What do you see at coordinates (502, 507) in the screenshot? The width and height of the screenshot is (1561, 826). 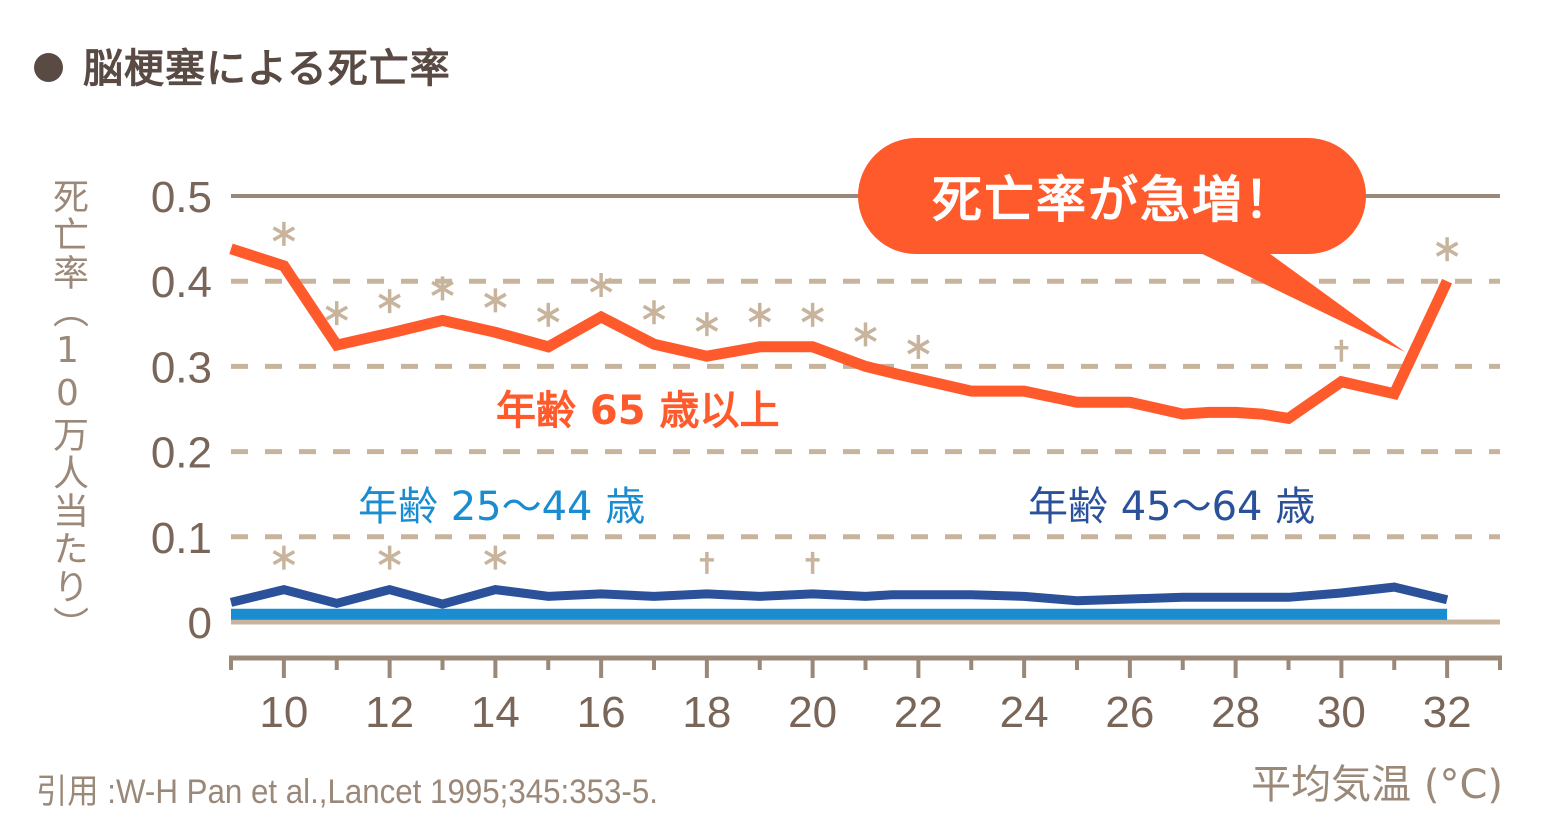 I see `series-label-25-44: 年齢 25〜44 歳` at bounding box center [502, 507].